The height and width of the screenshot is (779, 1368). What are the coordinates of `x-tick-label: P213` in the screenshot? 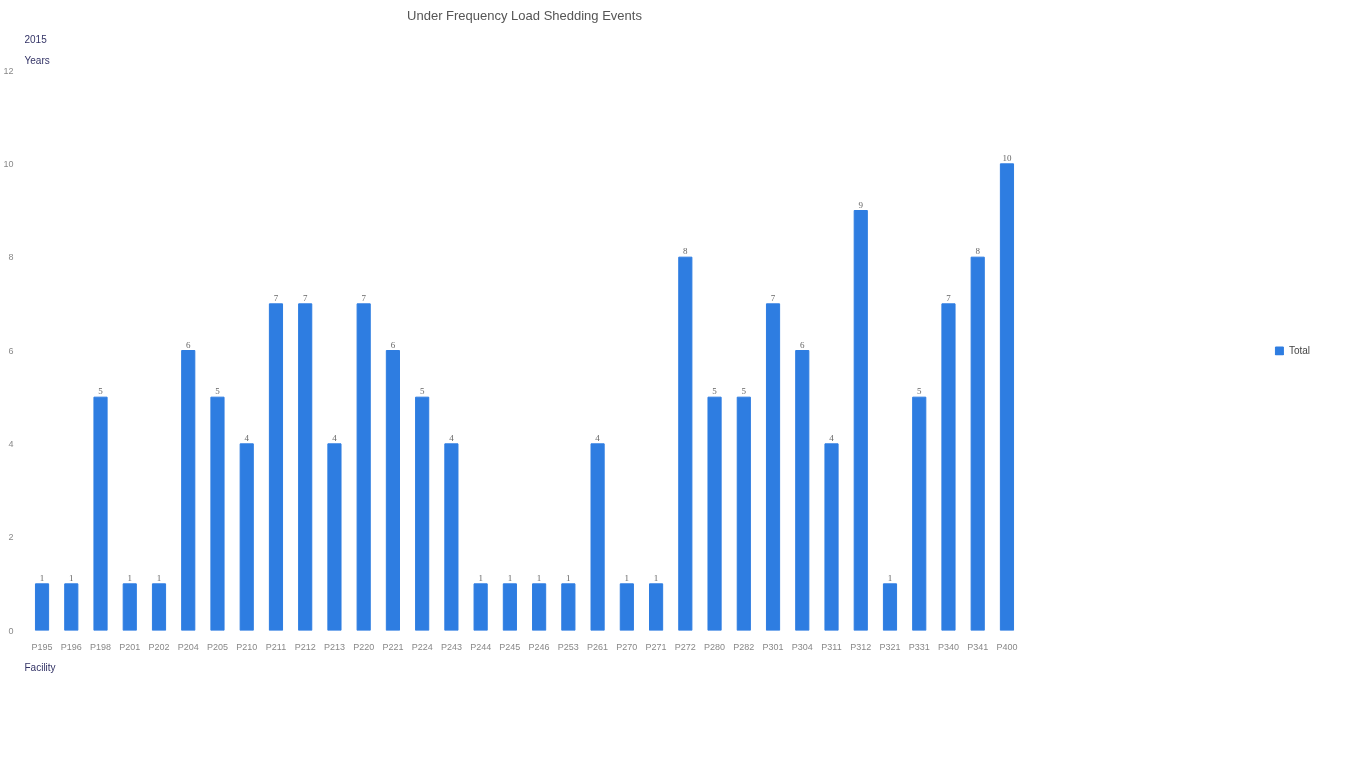 It's located at (334, 646).